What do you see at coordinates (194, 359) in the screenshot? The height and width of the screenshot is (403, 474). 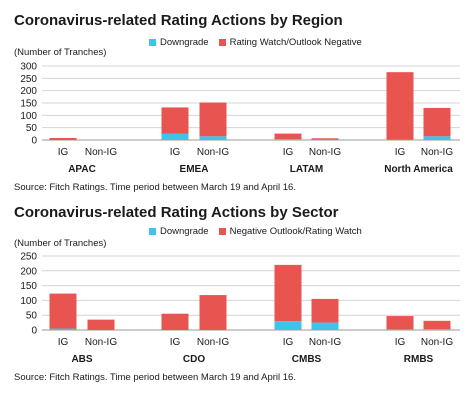 I see `x-group-label: CDO` at bounding box center [194, 359].